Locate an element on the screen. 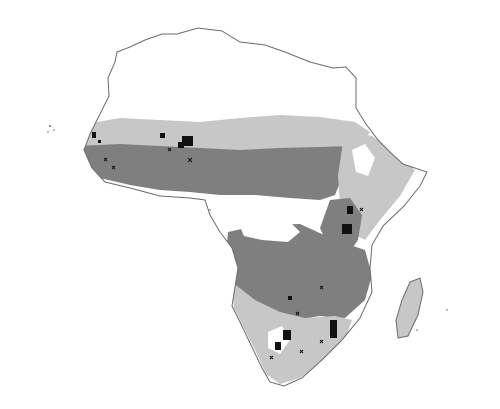 The height and width of the screenshot is (409, 500). zone-southern-light is located at coordinates (292, 333).